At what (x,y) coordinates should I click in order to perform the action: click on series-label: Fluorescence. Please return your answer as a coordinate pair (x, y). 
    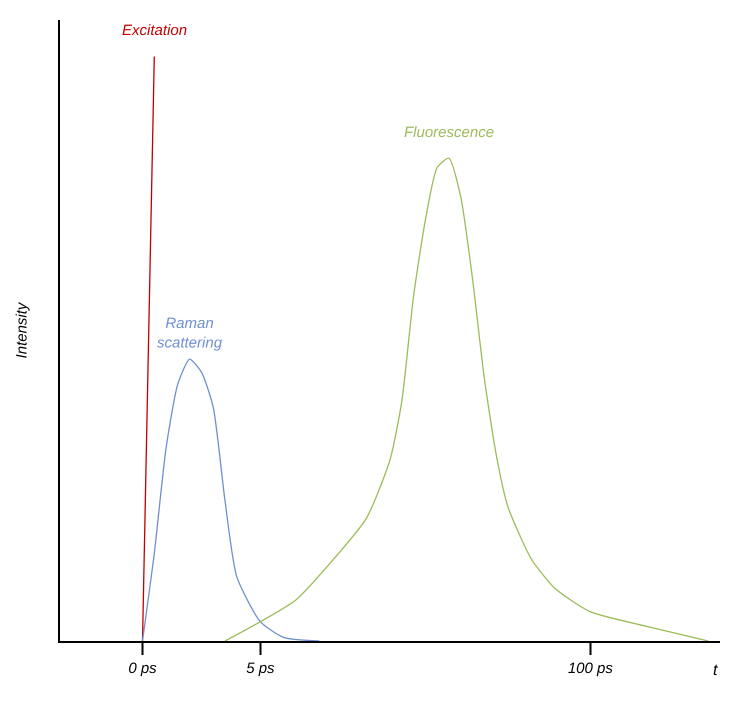
    Looking at the image, I should click on (449, 132).